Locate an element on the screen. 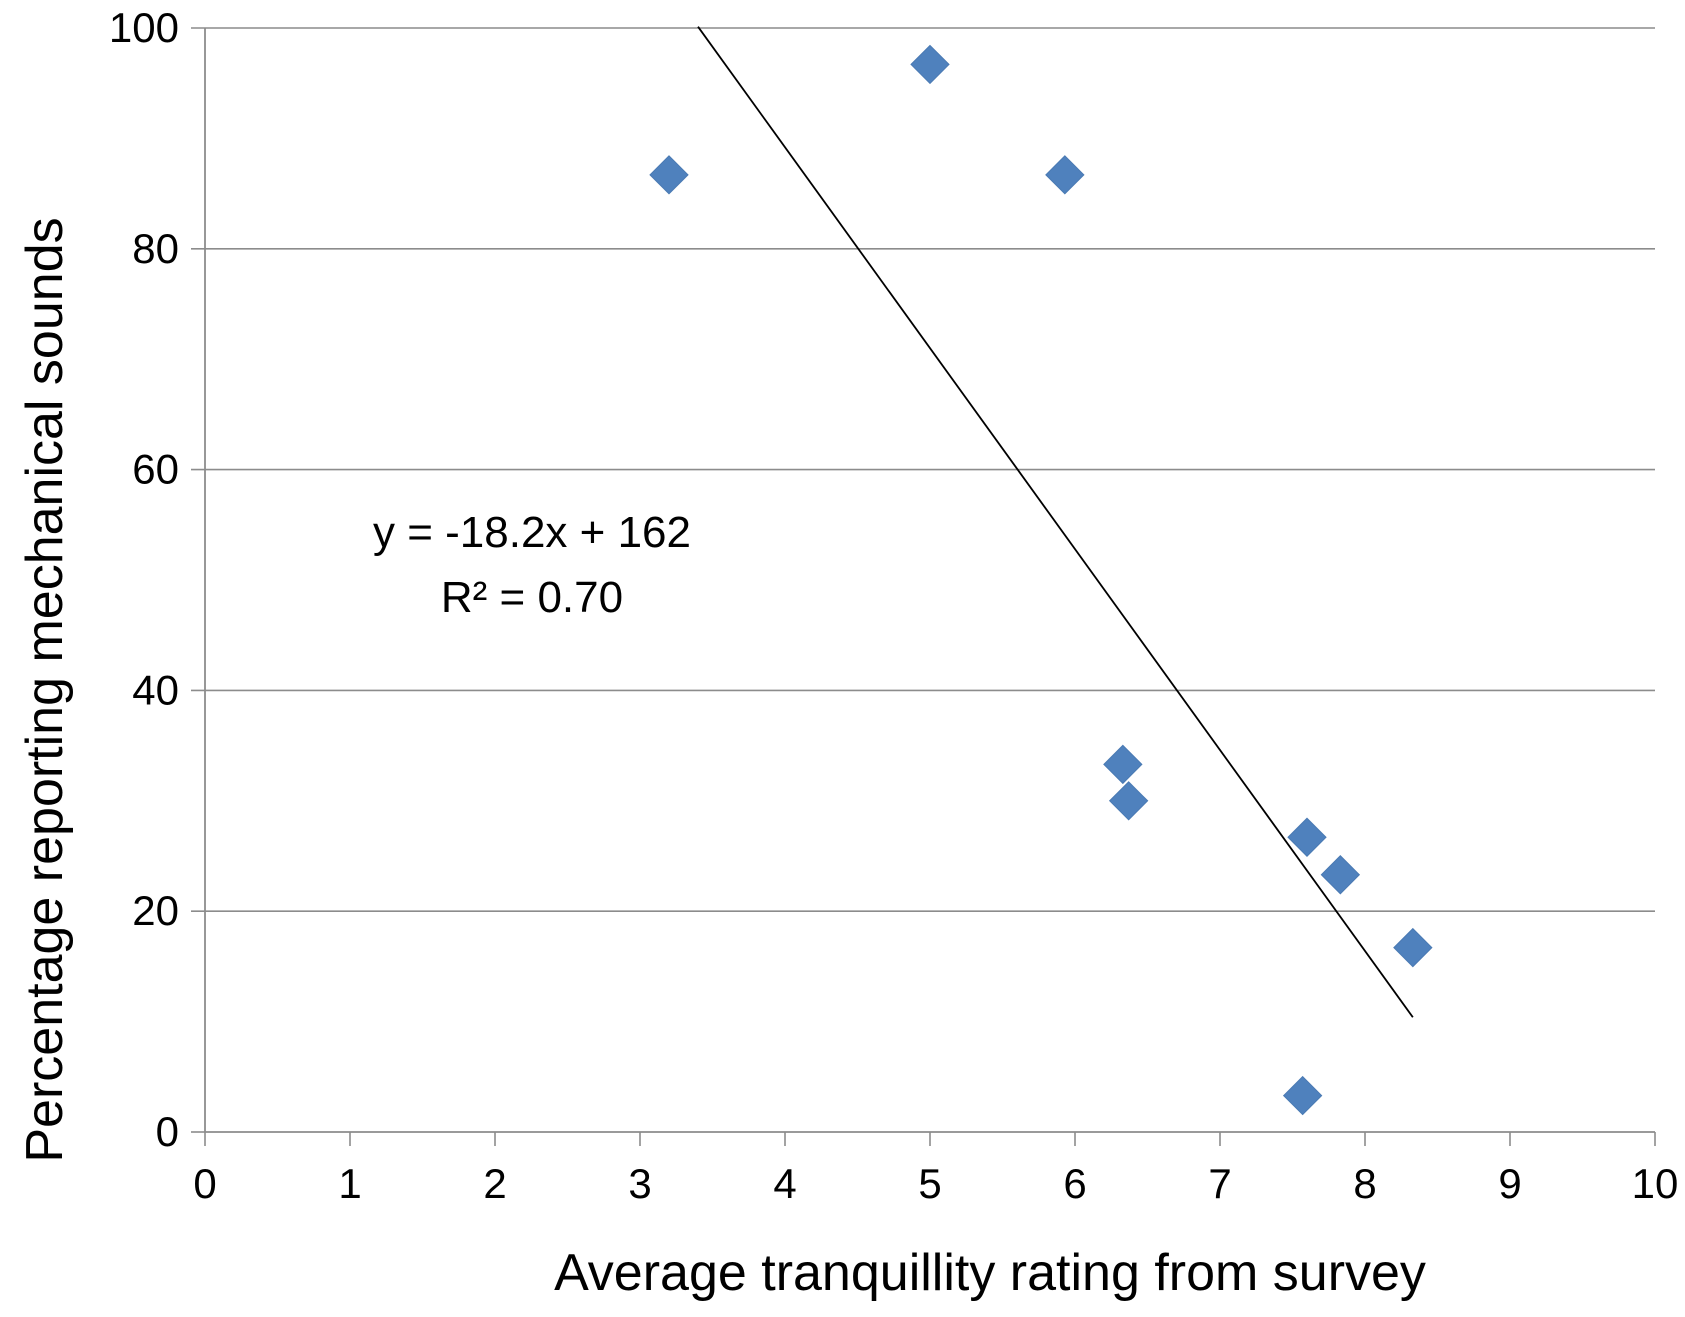  y-tick-label: 60 is located at coordinates (155, 469).